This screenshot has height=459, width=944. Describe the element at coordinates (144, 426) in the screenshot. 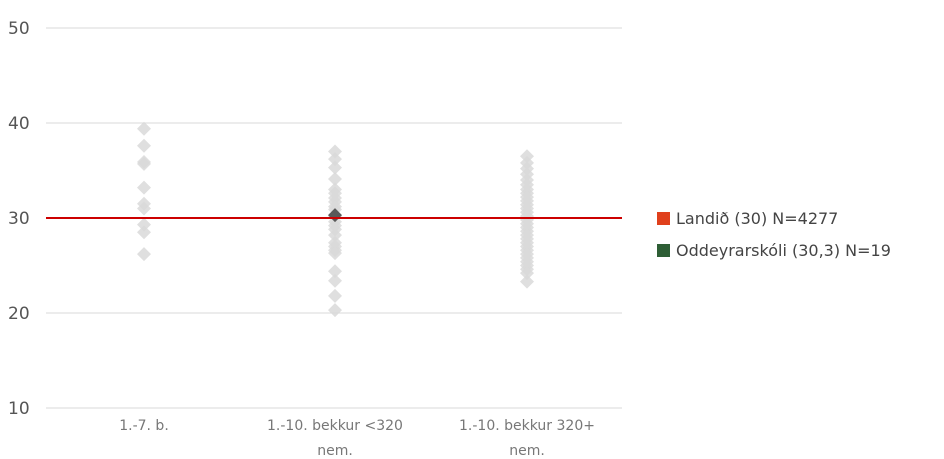

I see `x-tick-label-0: 1.-7. b.` at that location.